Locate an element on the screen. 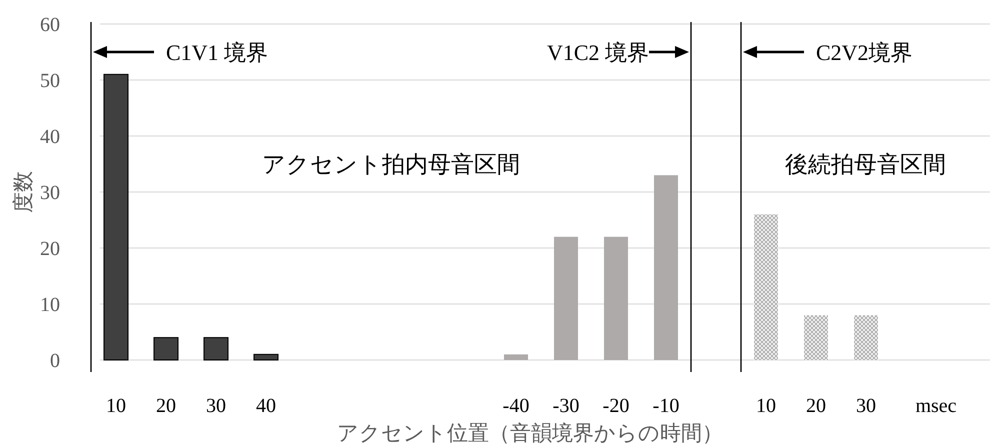 The width and height of the screenshot is (992, 444). y-tick-label: 20 is located at coordinates (50, 249).